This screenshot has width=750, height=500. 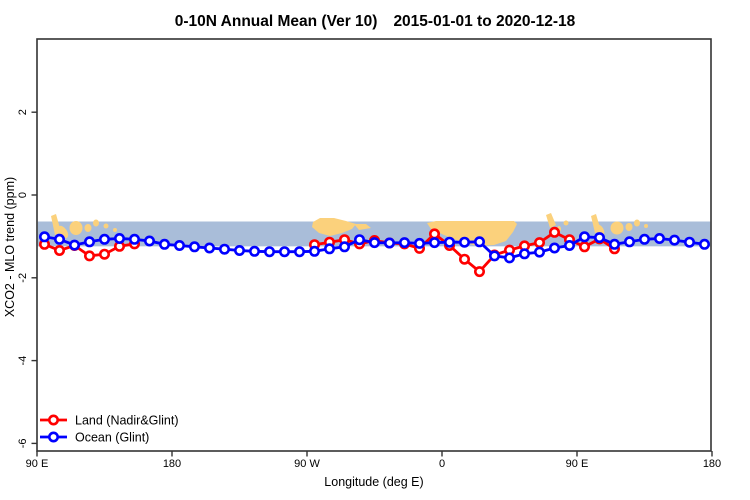 I want to click on y-tick-label: 0, so click(x=23, y=195).